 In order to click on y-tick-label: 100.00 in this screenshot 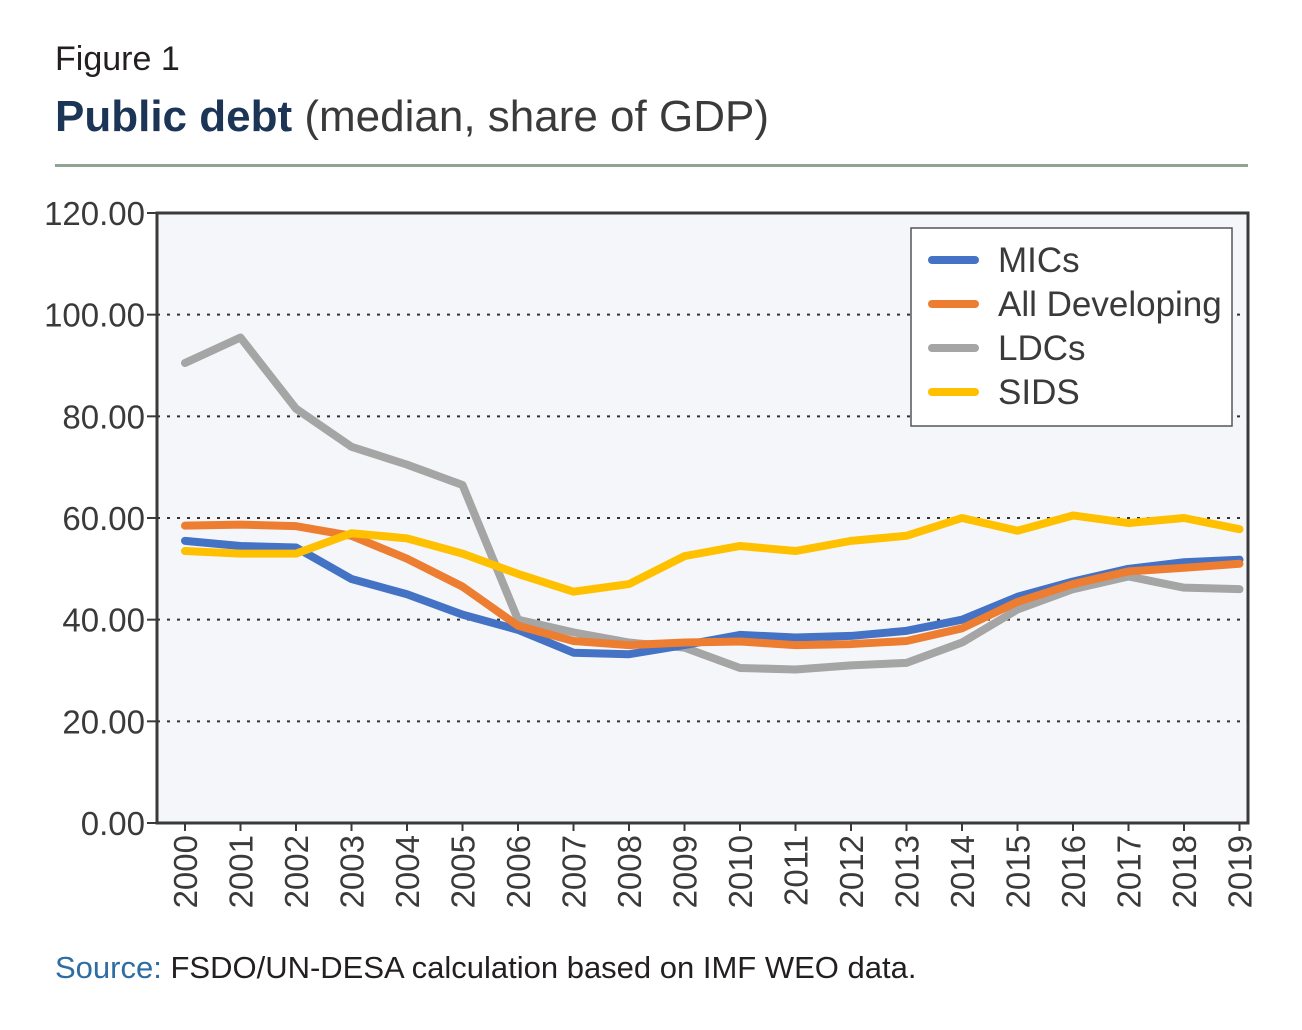, I will do `click(94, 315)`.